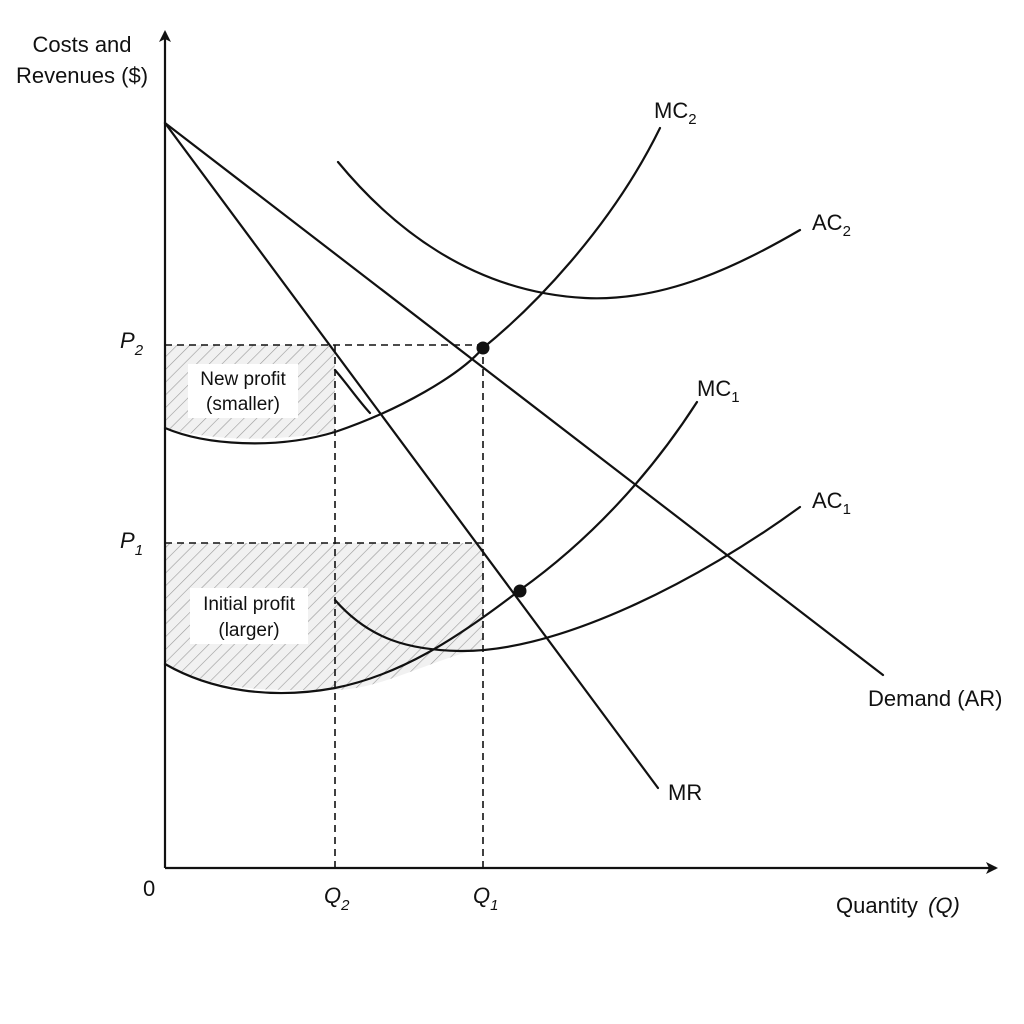  Describe the element at coordinates (567, 579) in the screenshot. I see `ac1-curve` at that location.